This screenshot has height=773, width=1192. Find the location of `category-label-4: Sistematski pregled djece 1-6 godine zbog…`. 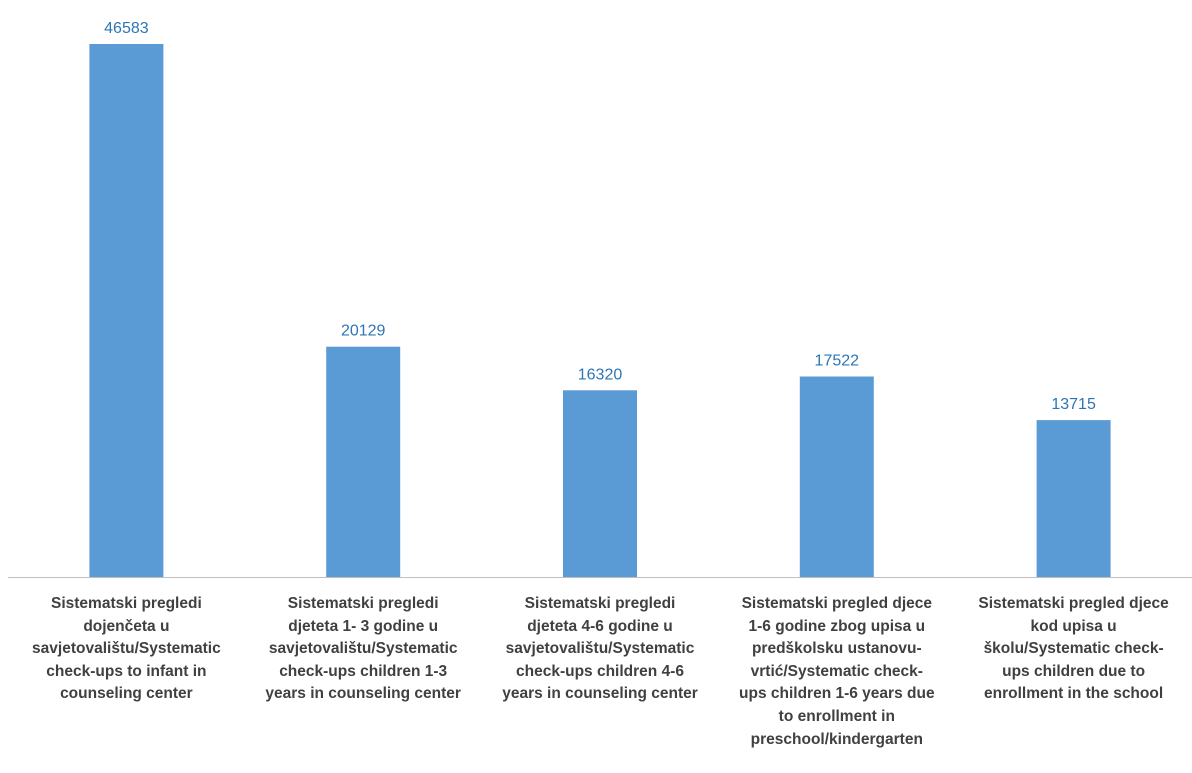

category-label-4: Sistematski pregled djece 1-6 godine zbog… is located at coordinates (837, 672).